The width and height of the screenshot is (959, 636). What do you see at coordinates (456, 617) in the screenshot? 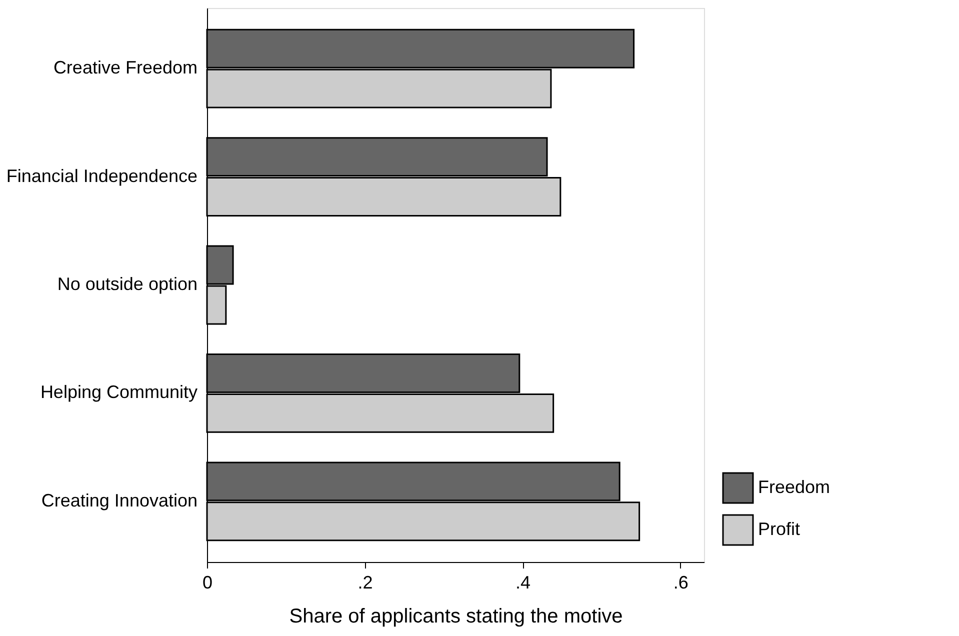
I see `x-axis-title: Share of applicants stating the motive` at bounding box center [456, 617].